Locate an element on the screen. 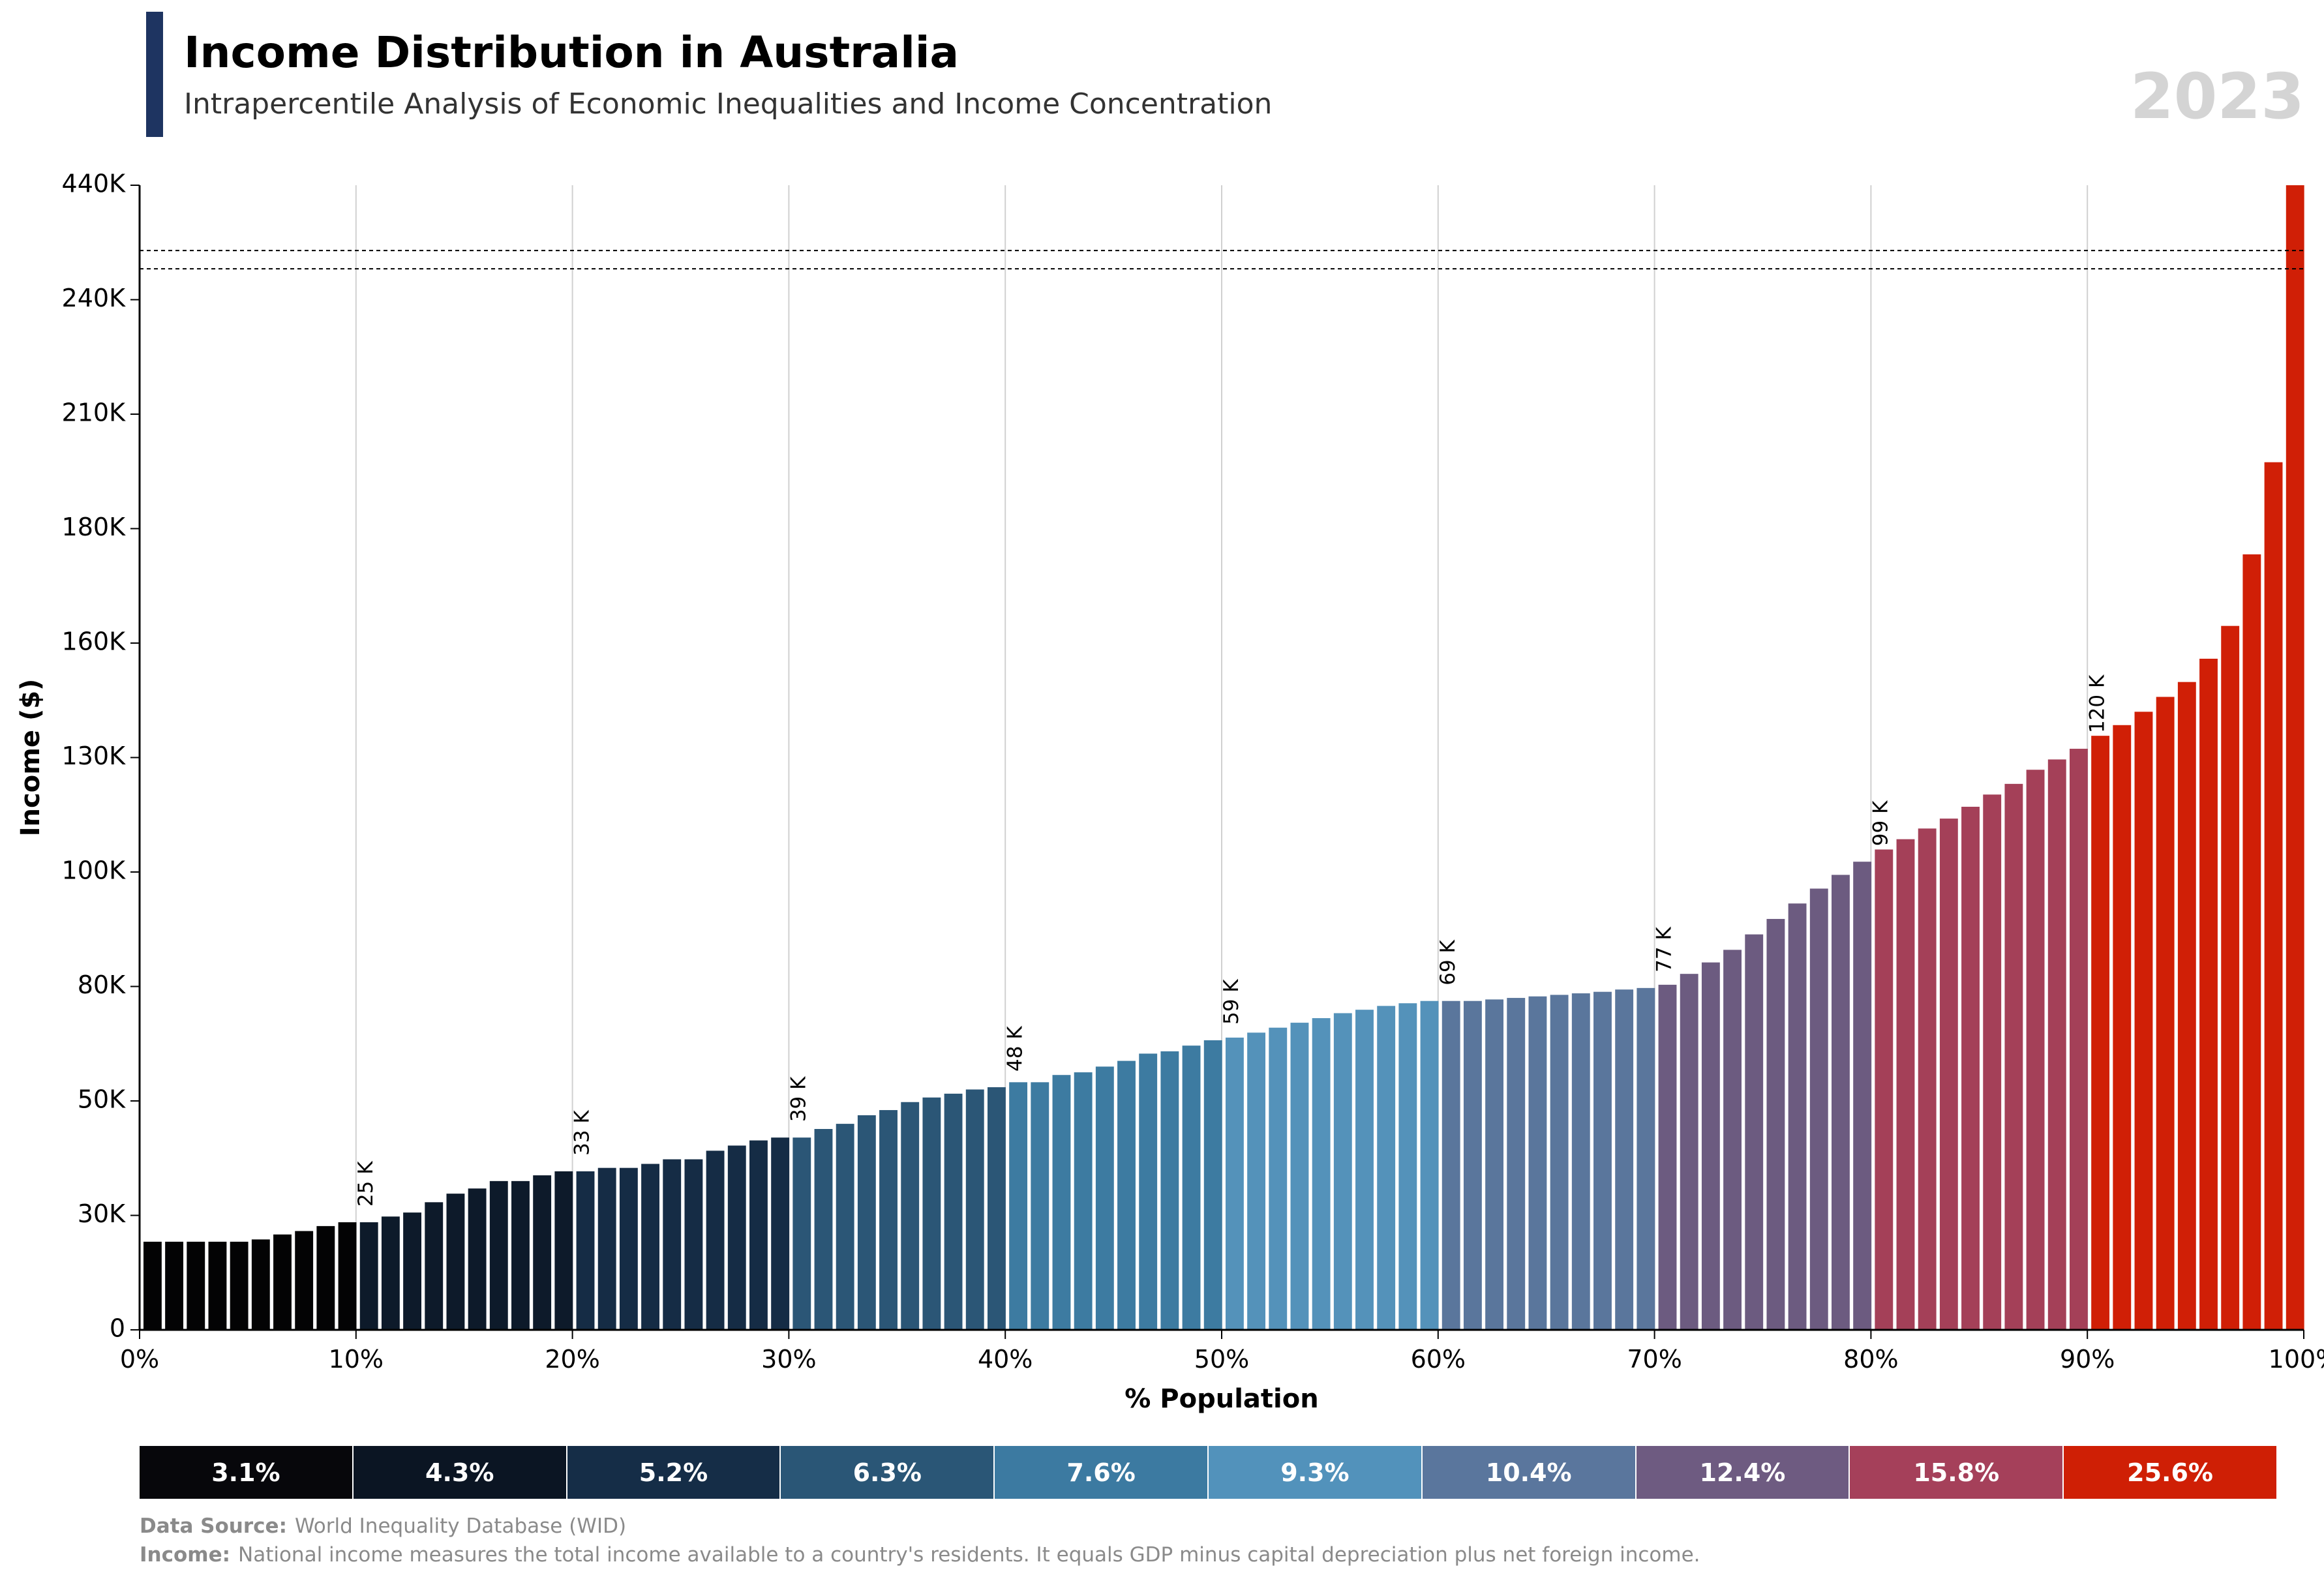 The width and height of the screenshot is (2324, 1579). decile-share-cell: 5.2% is located at coordinates (674, 1472).